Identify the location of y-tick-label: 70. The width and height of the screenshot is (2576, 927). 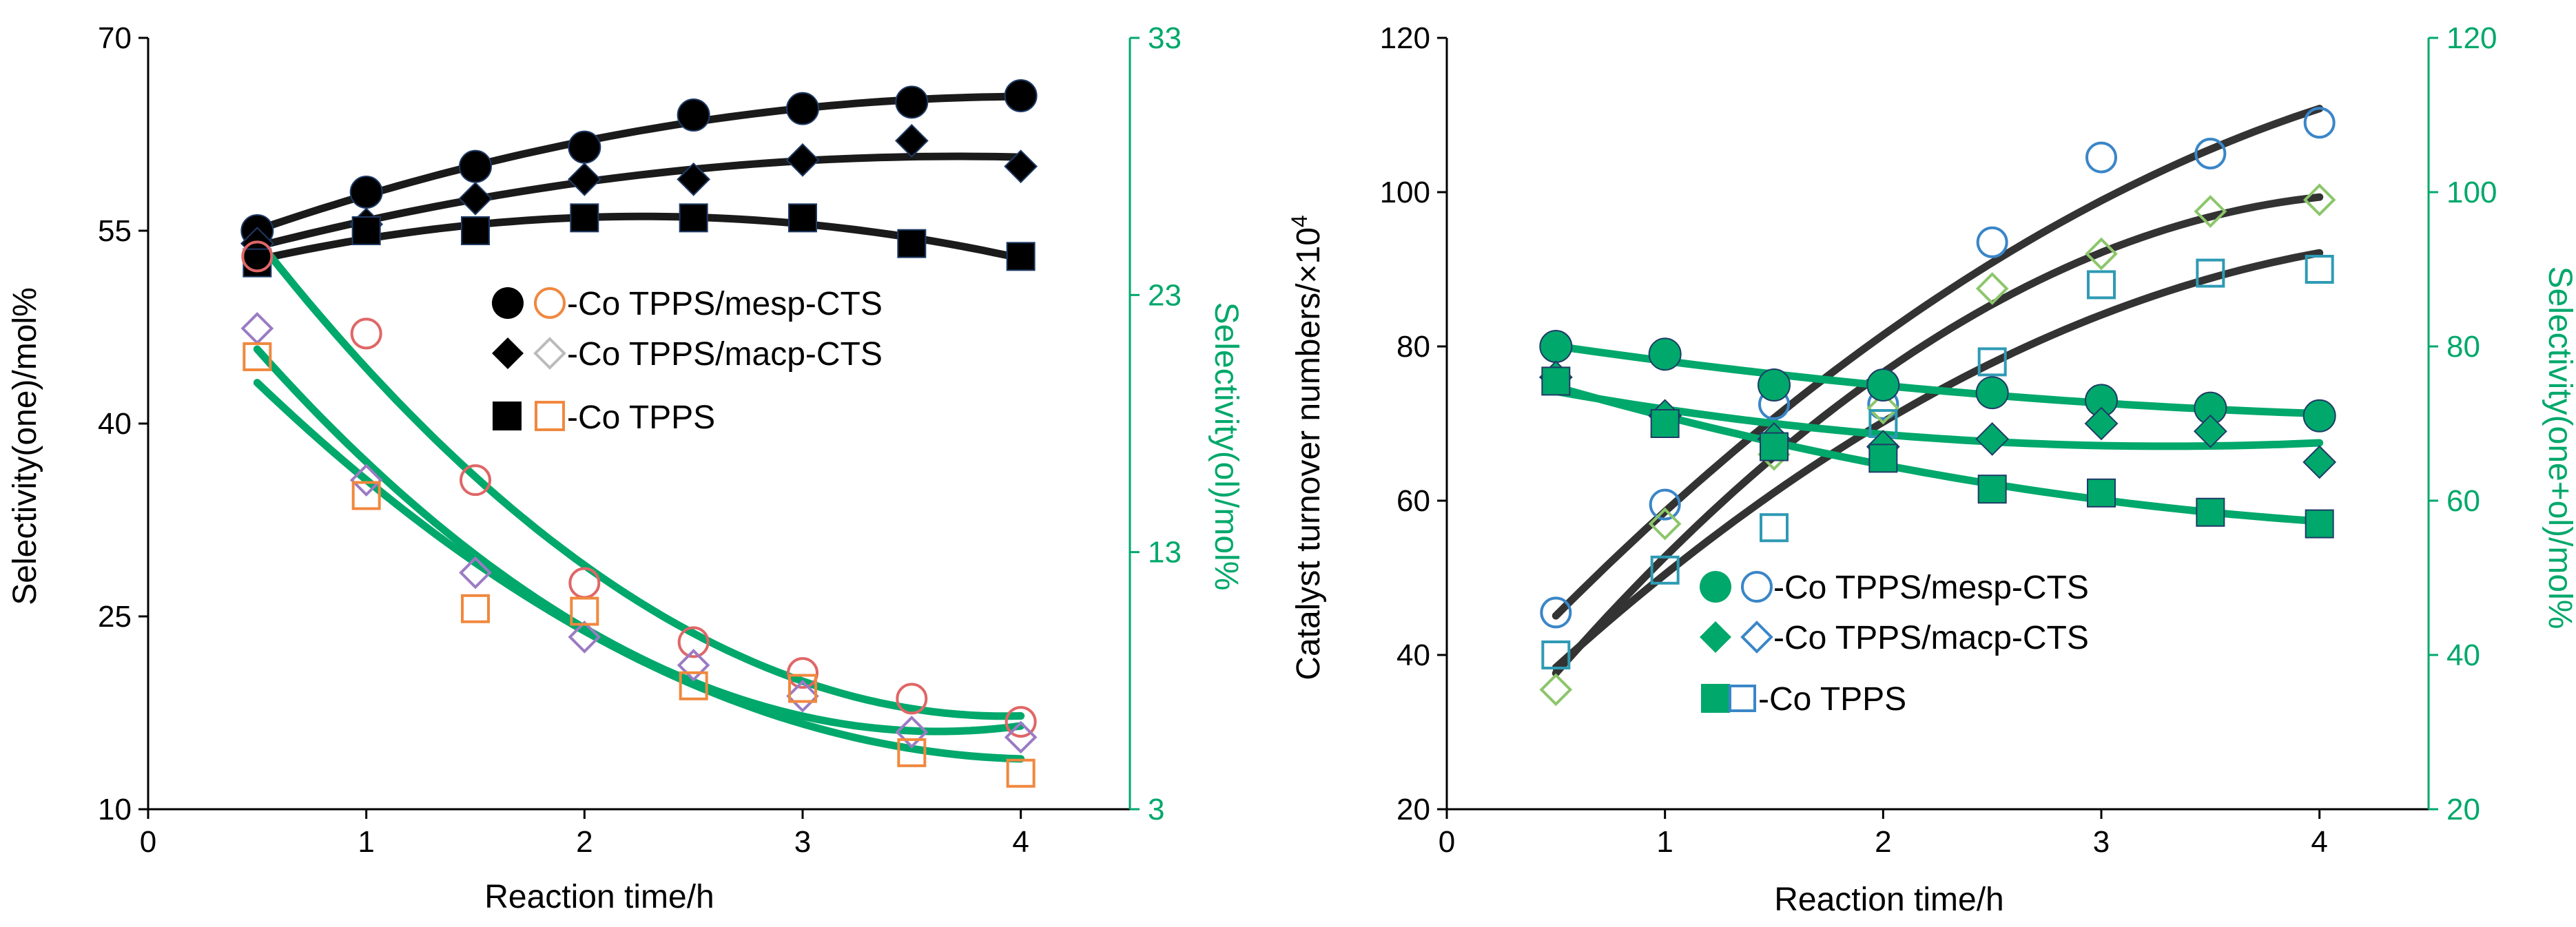
(115, 38).